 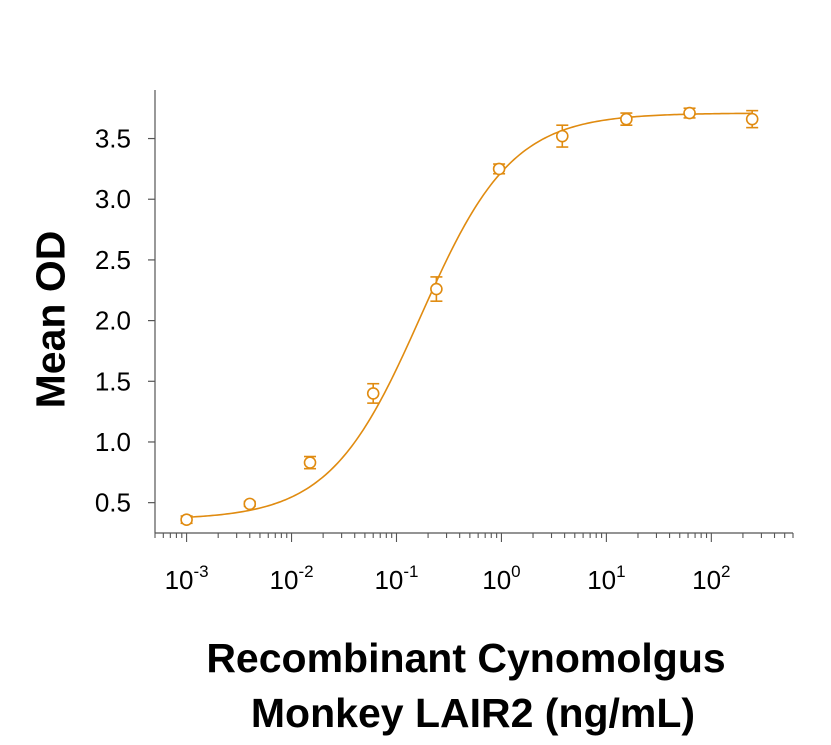 I want to click on x-tick-label-exponent: 0, so click(x=515, y=571).